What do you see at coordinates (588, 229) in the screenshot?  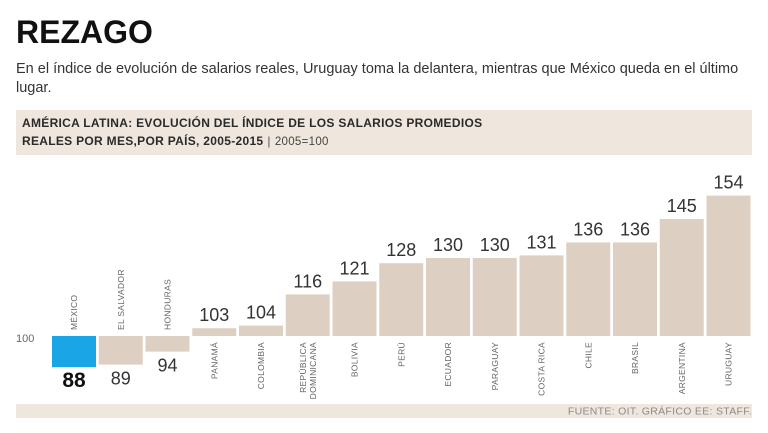 I see `value-label-11: 136` at bounding box center [588, 229].